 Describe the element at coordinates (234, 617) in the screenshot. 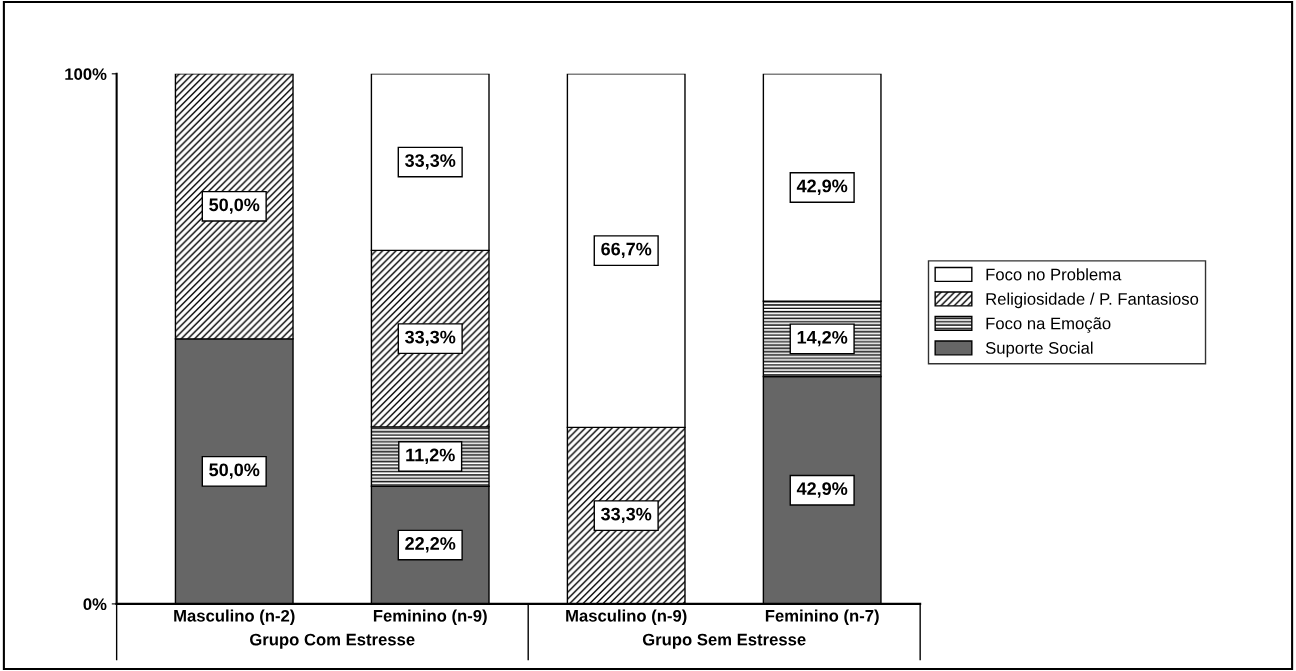

I see `x-tick-label: Masculino (n-2)` at that location.